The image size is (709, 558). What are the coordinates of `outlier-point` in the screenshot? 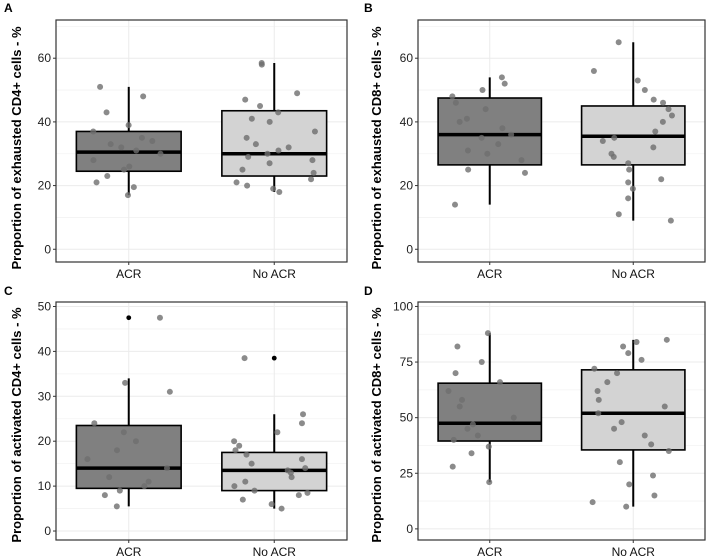 It's located at (274, 358).